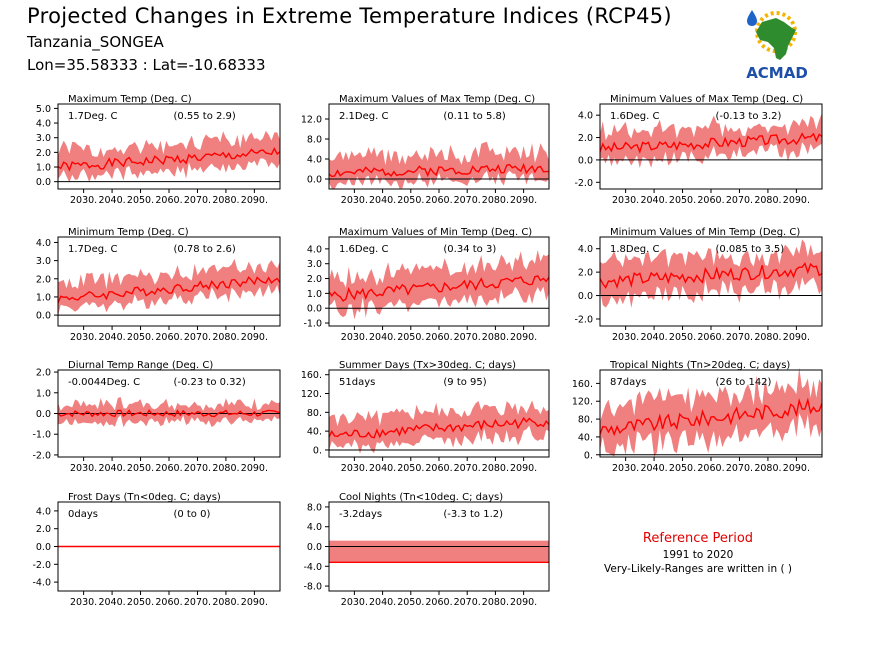 This screenshot has width=879, height=659. Describe the element at coordinates (104, 382) in the screenshot. I see `change-value-label: -0.0044Deg. C` at that location.